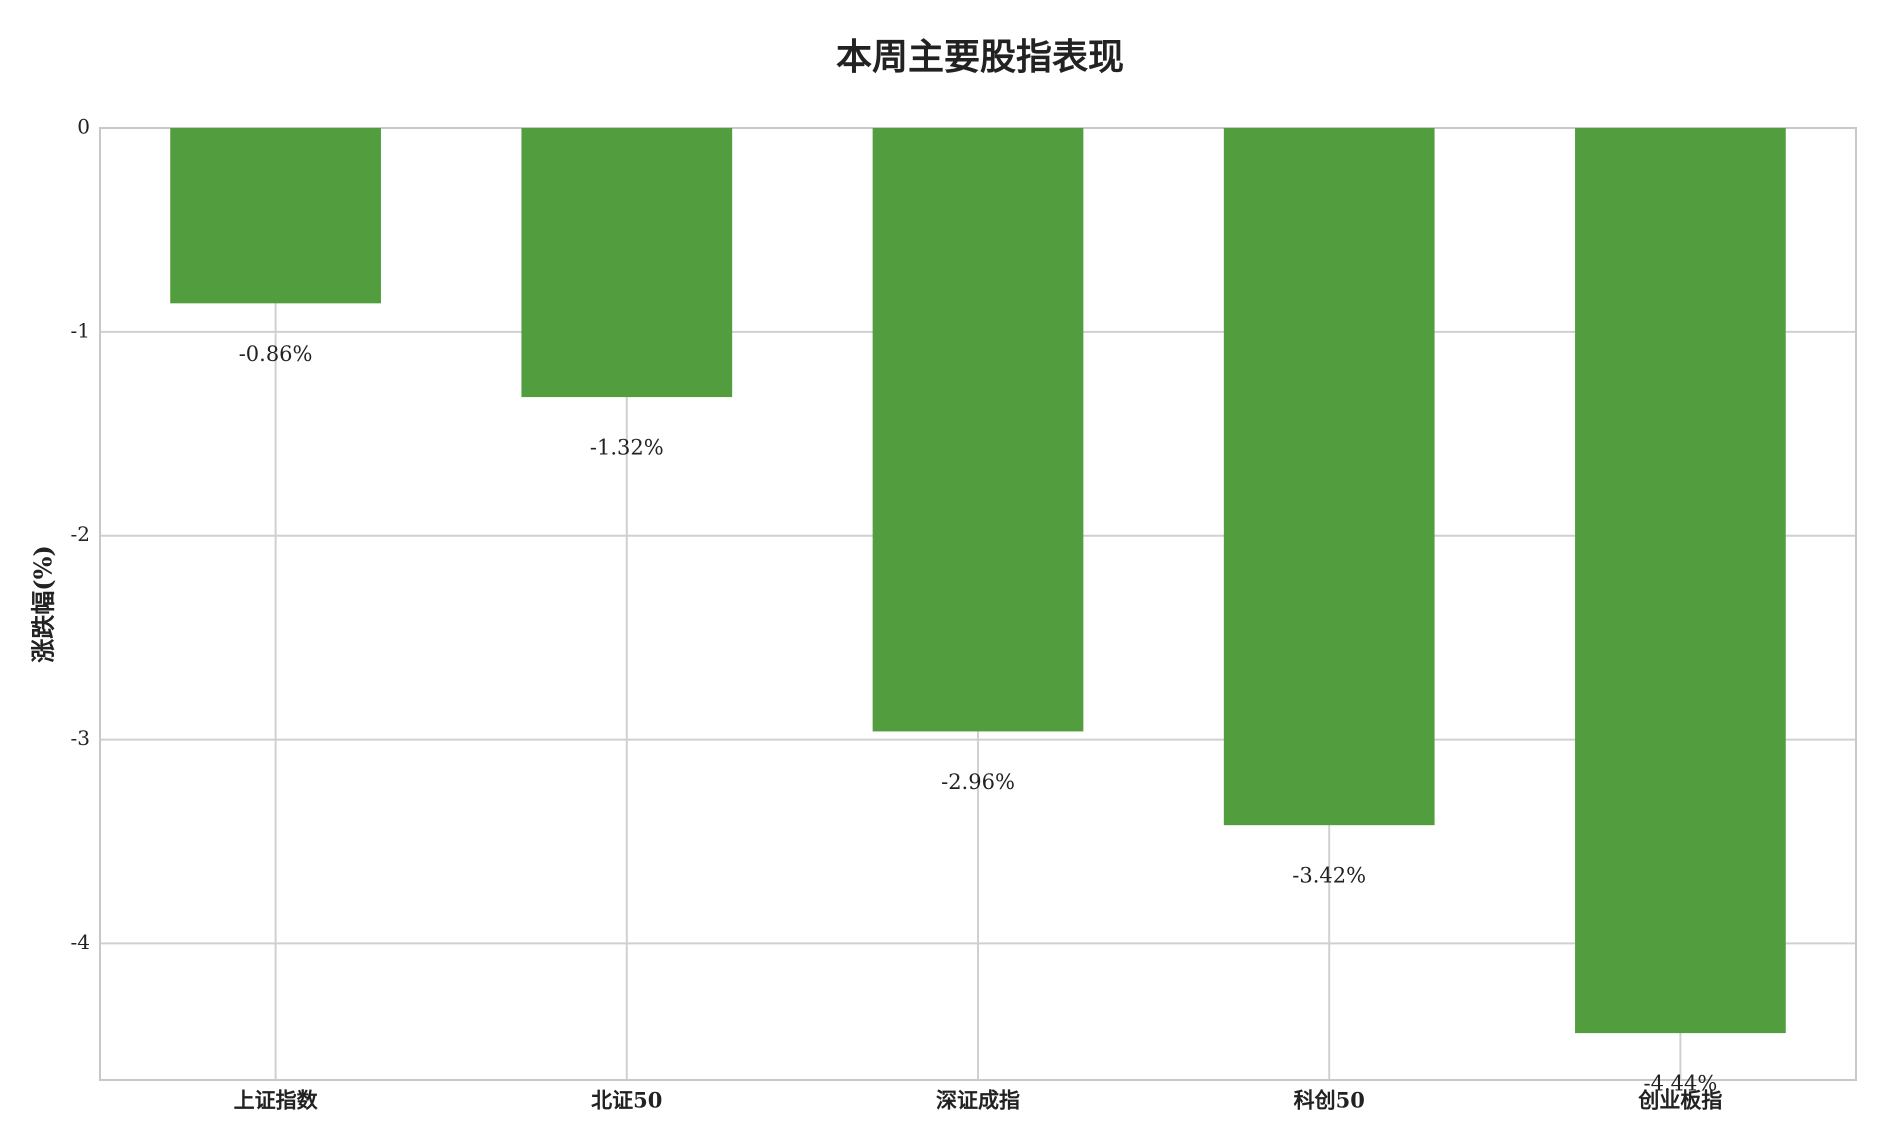 Image resolution: width=1902 pixels, height=1140 pixels. I want to click on value-label: -4.44%, so click(1680, 1084).